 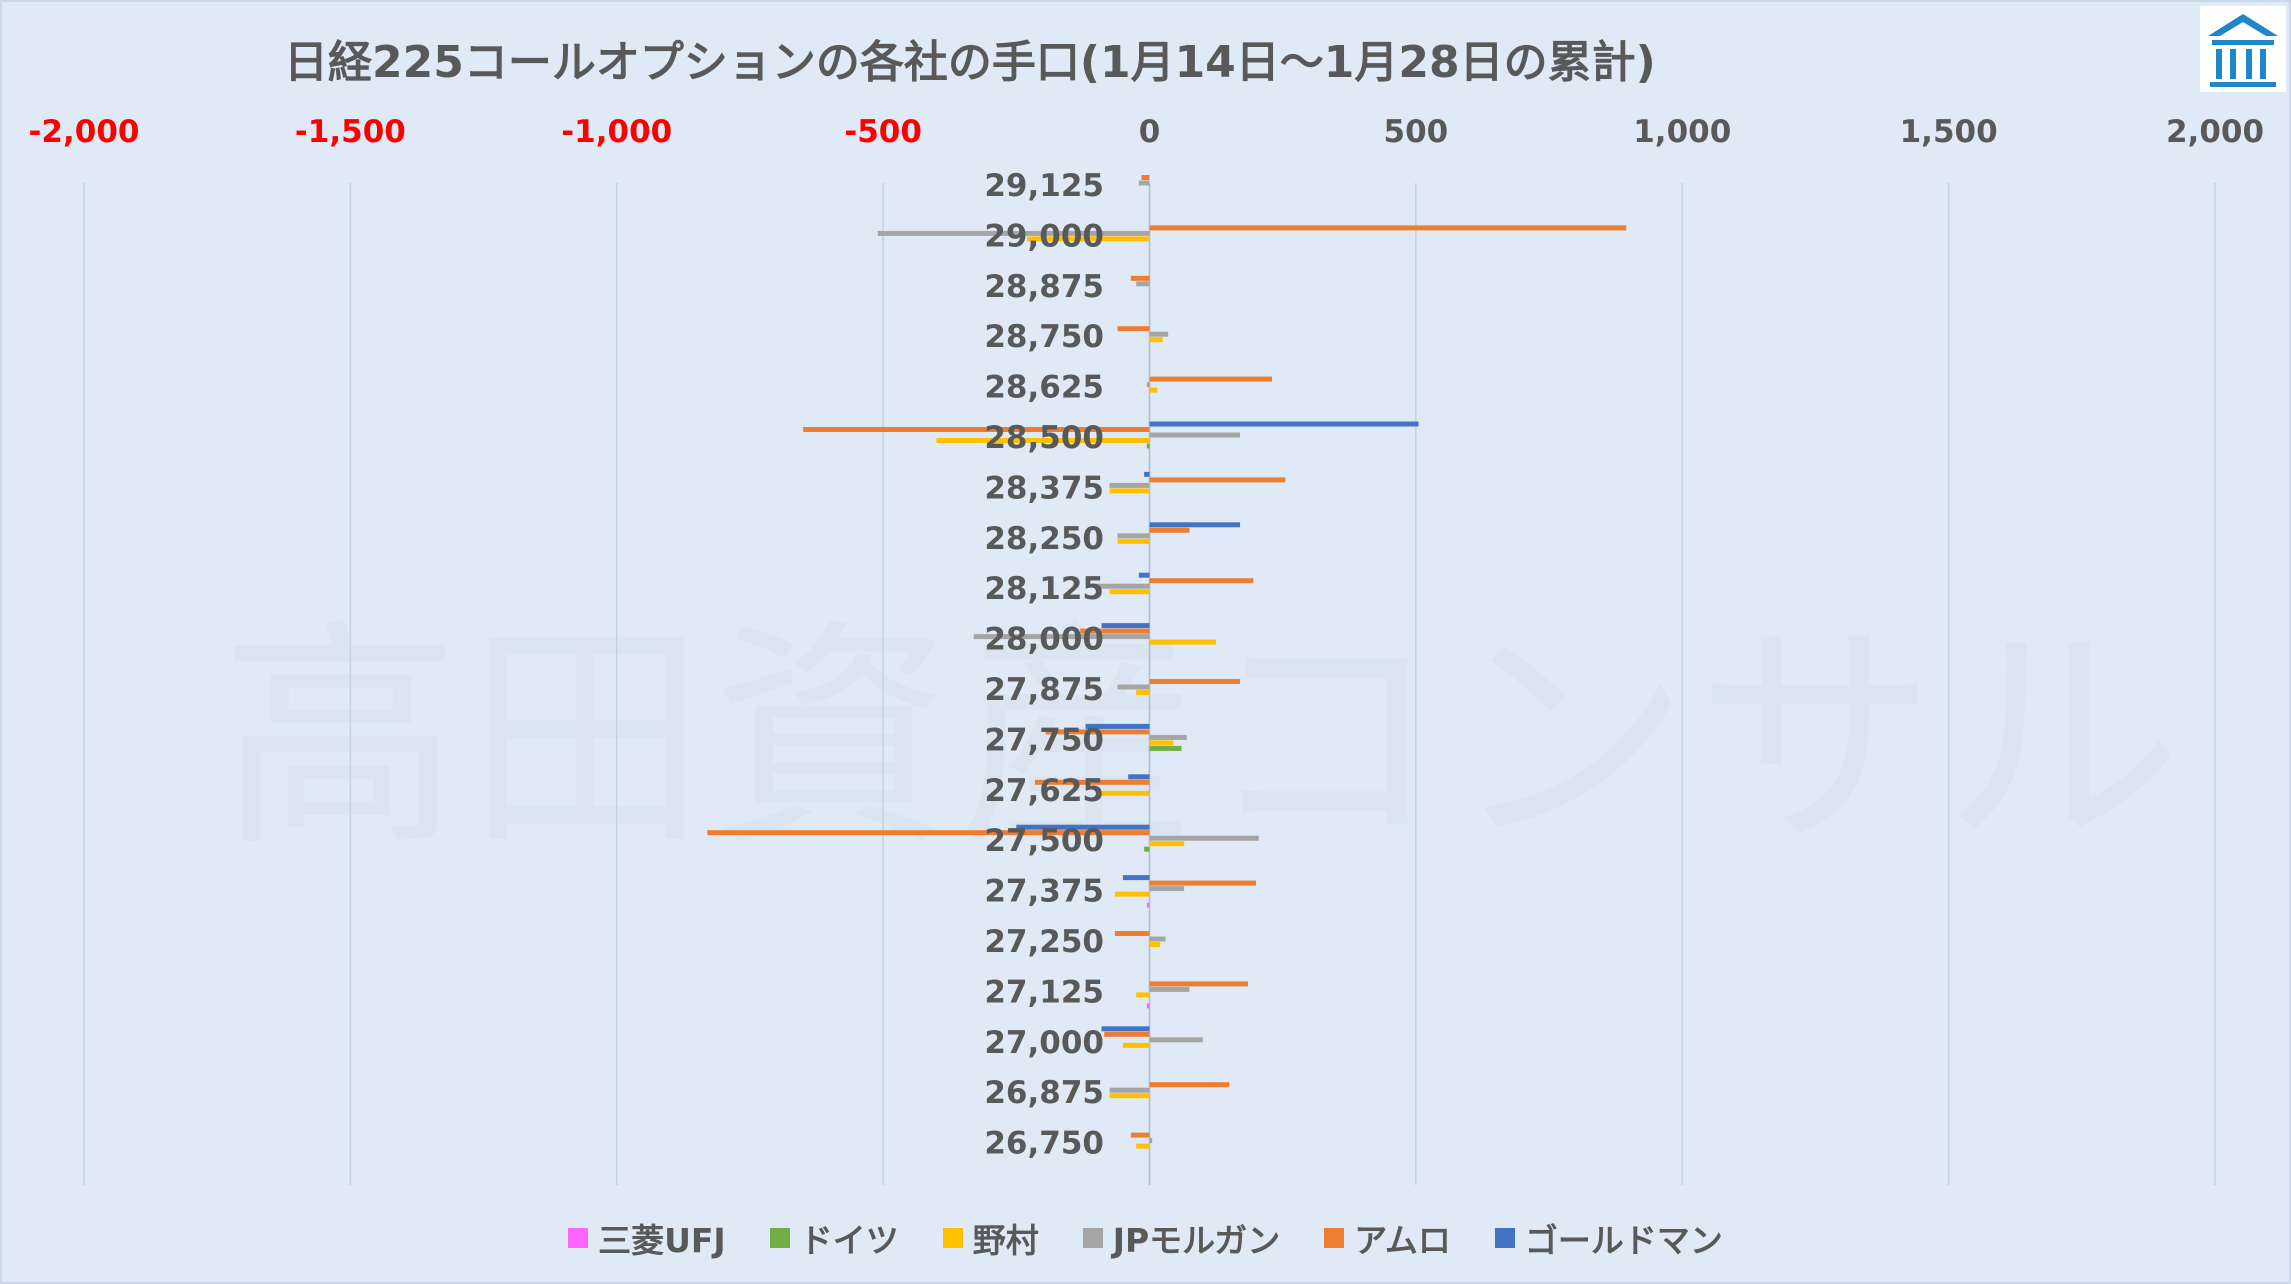 What do you see at coordinates (1195, 435) in the screenshot?
I see `bar-JPモルガン-28,500` at bounding box center [1195, 435].